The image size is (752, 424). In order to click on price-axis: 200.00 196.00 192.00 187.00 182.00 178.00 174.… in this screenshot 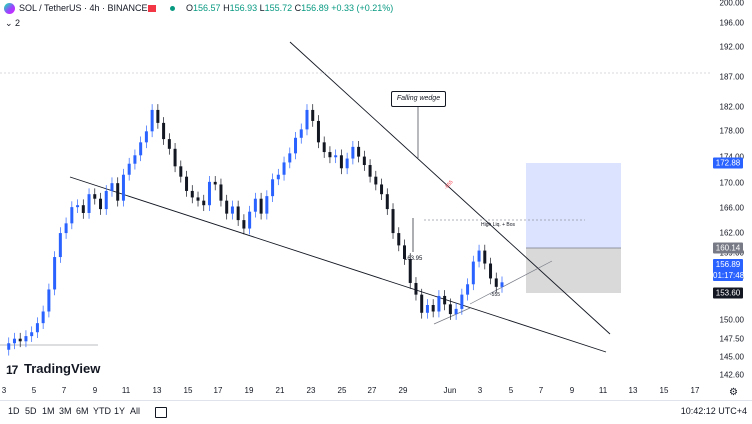, I will do `click(731, 198)`.